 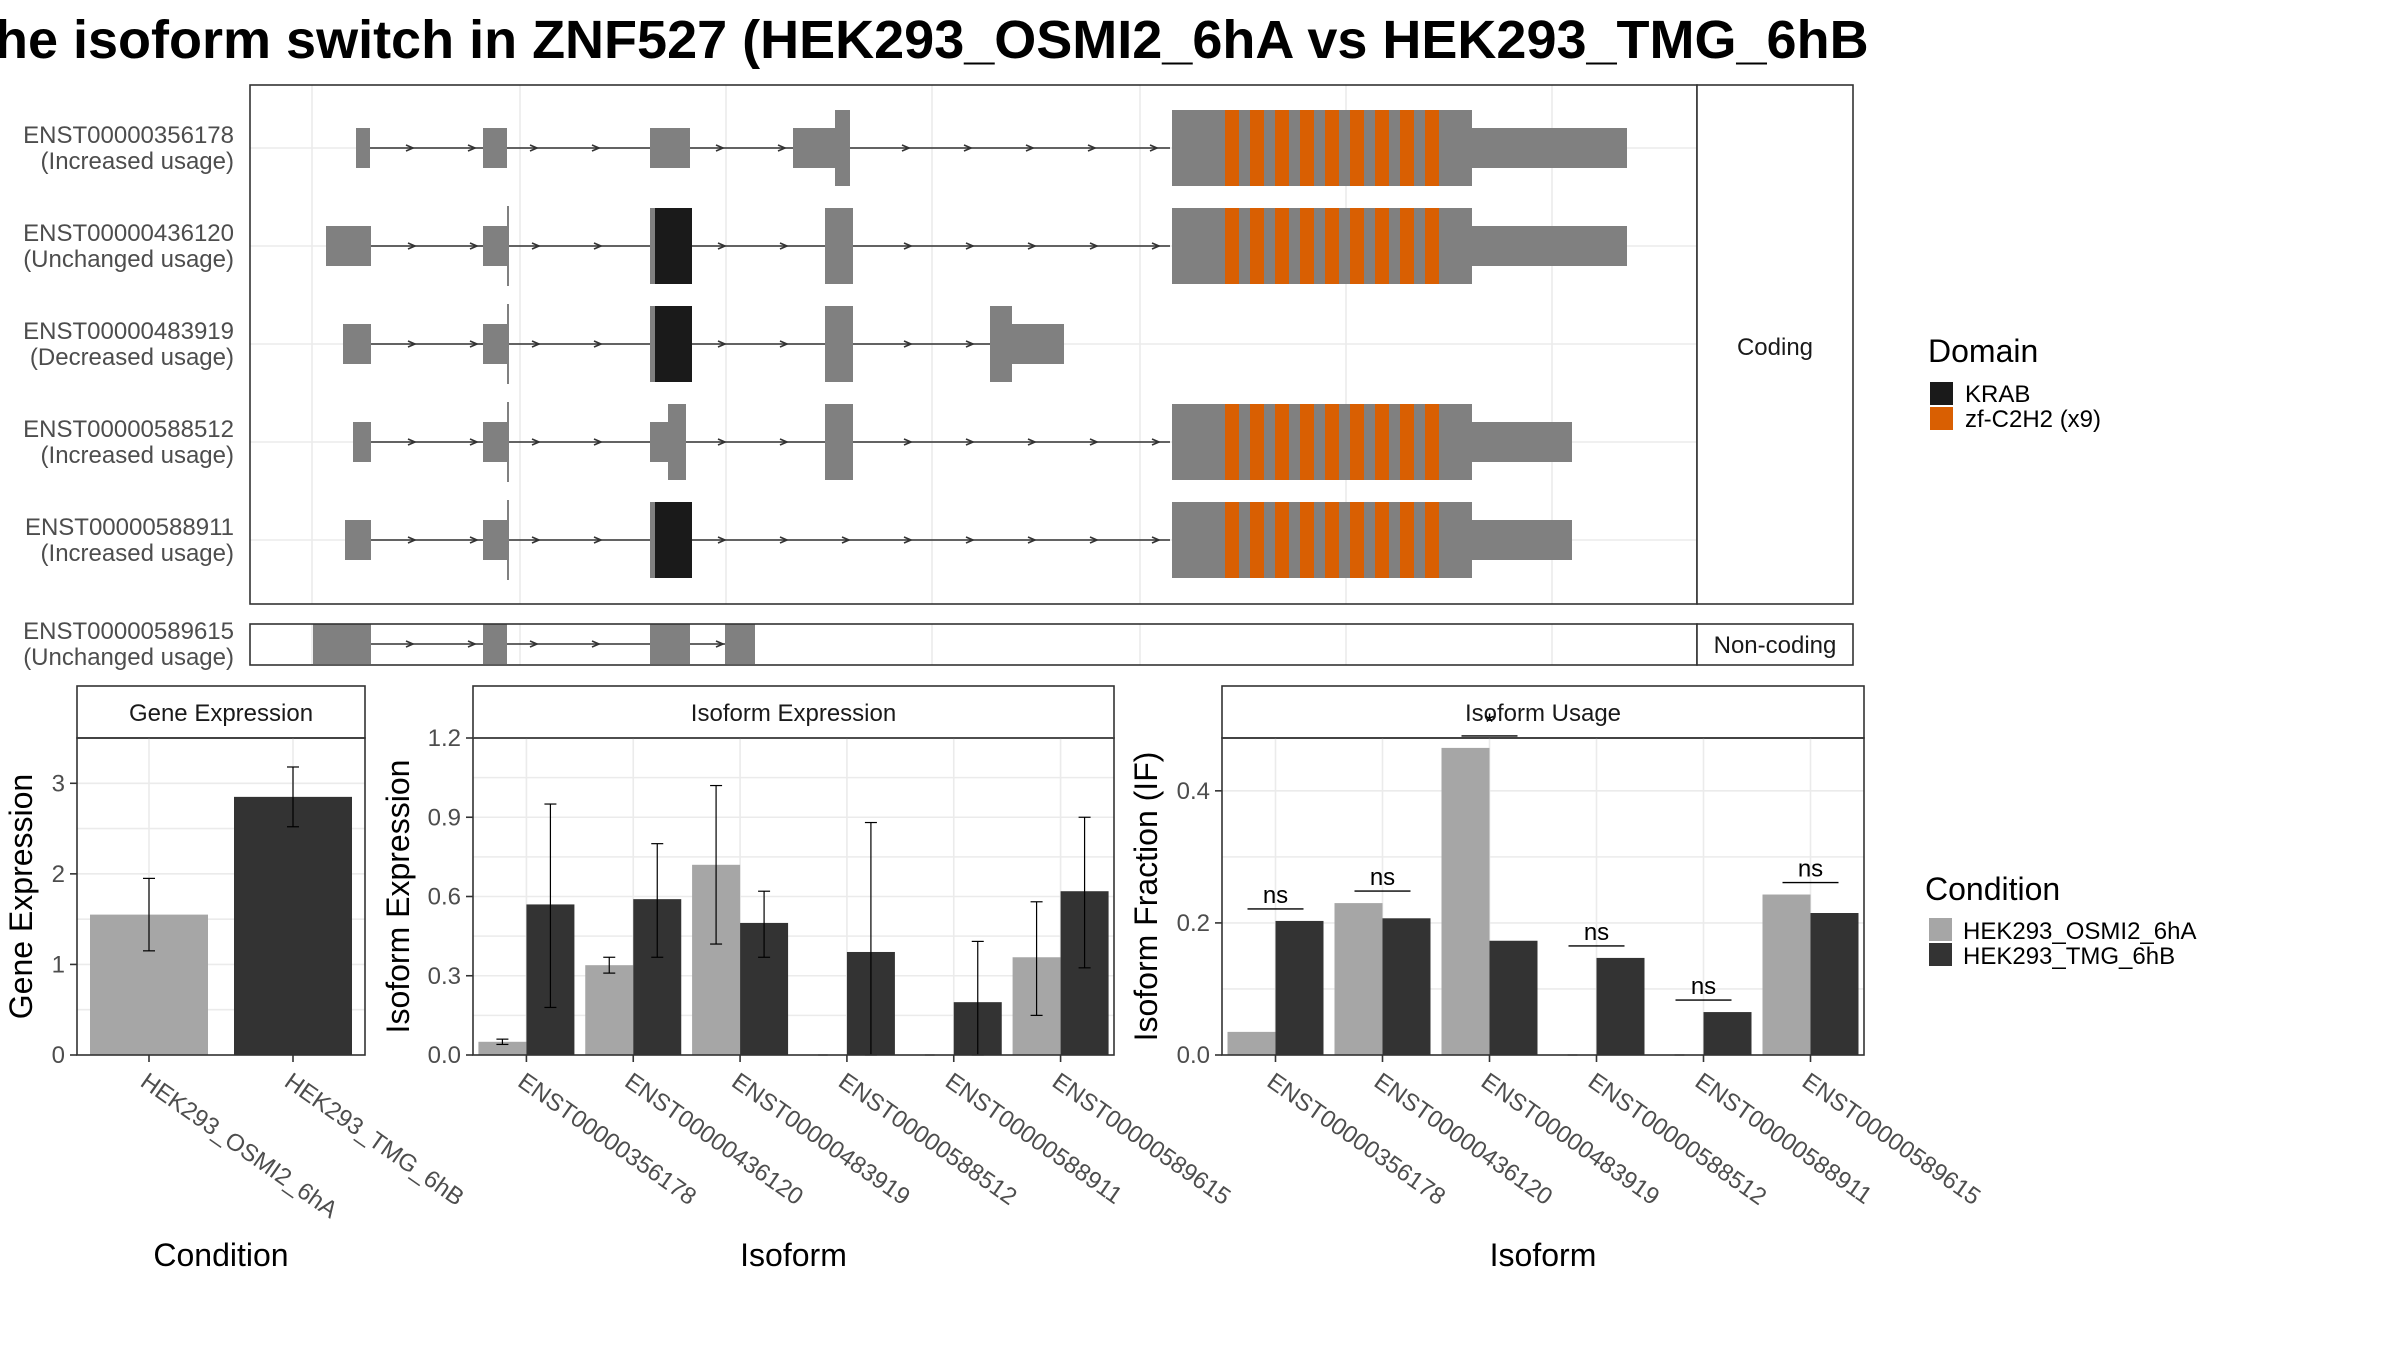 I want to click on y-axis-title: Gene Expression, so click(x=21, y=896).